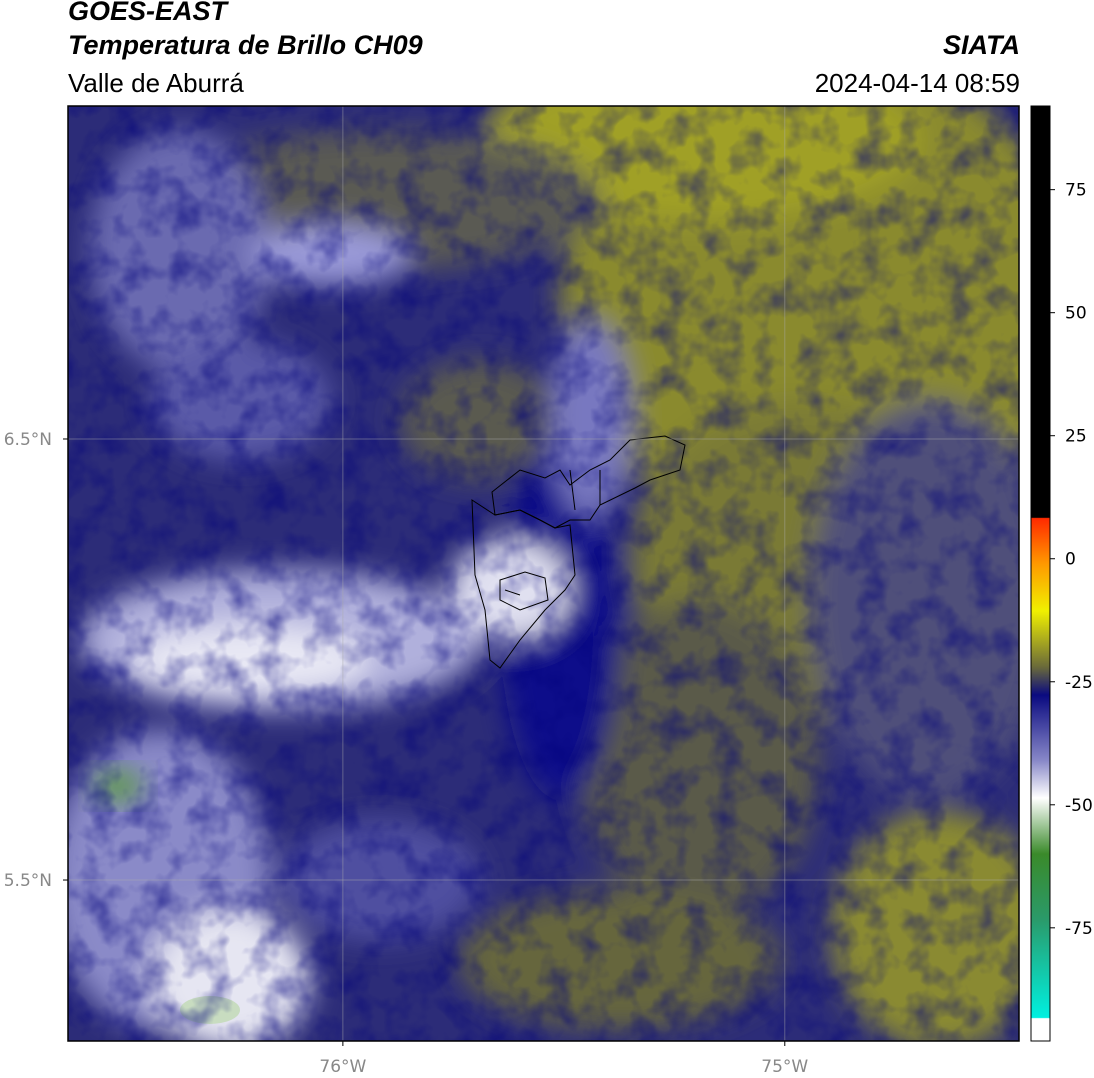 This screenshot has width=1094, height=1078. I want to click on colorbar-label: -75, so click(1079, 929).